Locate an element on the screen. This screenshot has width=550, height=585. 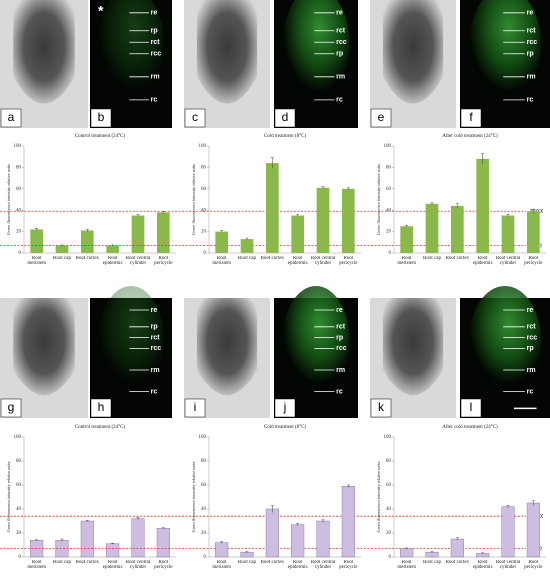
y-tick-label: 80 is located at coordinates (204, 461).